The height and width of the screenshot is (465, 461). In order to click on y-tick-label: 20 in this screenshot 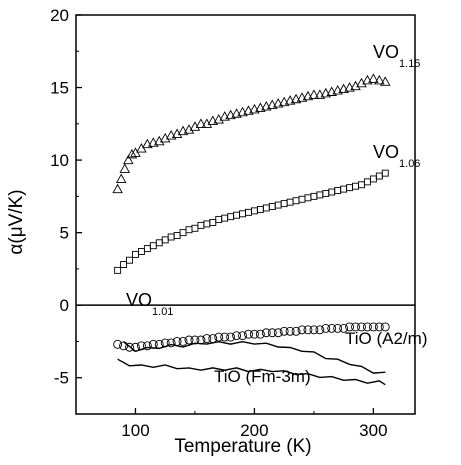, I will do `click(59, 15)`.